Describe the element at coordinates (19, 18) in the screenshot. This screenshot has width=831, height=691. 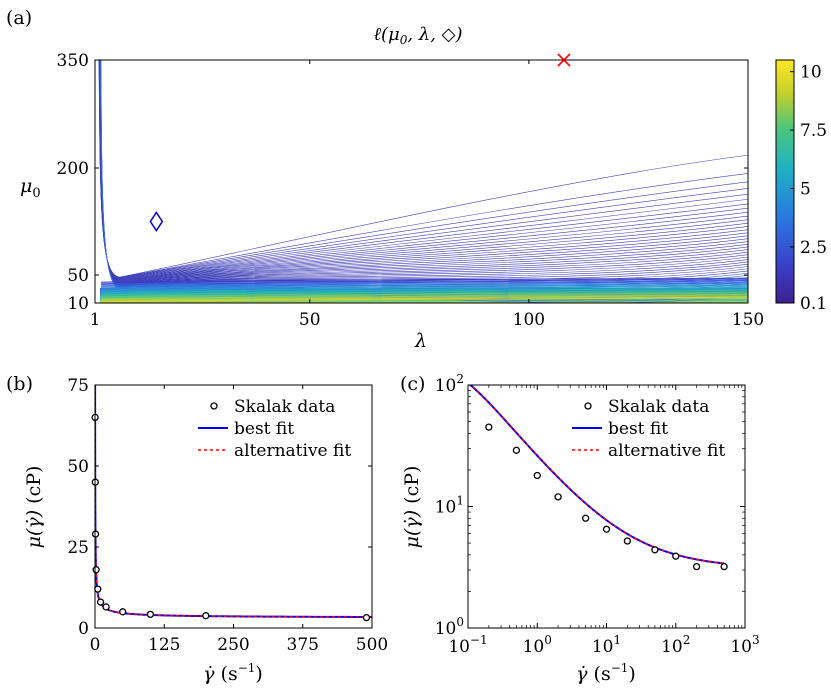
I see `panel-a-label: (a)` at that location.